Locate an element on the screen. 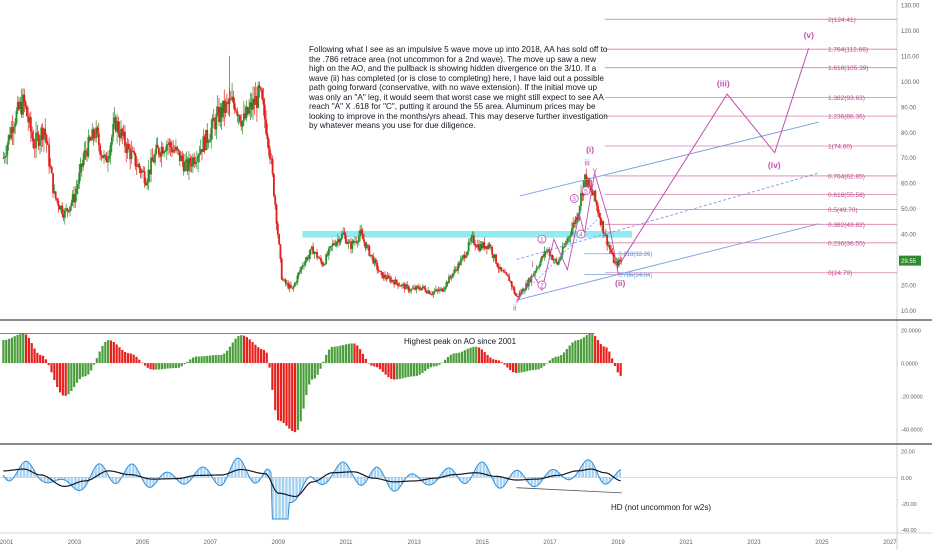  ao-tick-label: 0.0000 is located at coordinates (909, 365).